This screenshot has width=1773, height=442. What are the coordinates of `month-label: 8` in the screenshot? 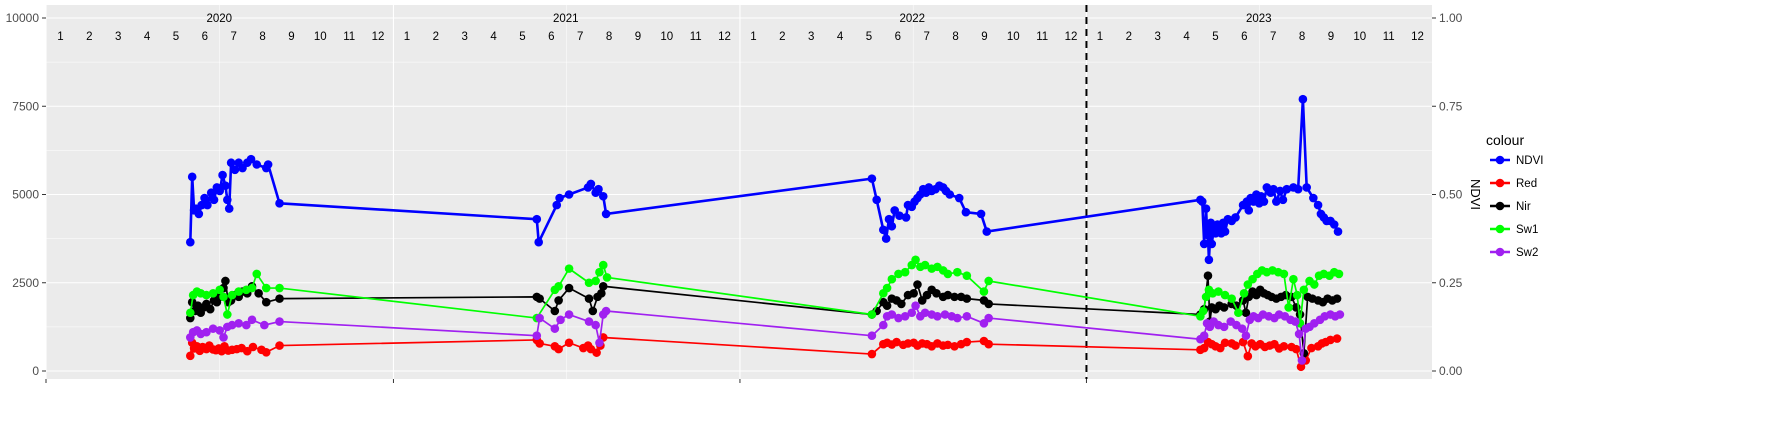 It's located at (609, 37).